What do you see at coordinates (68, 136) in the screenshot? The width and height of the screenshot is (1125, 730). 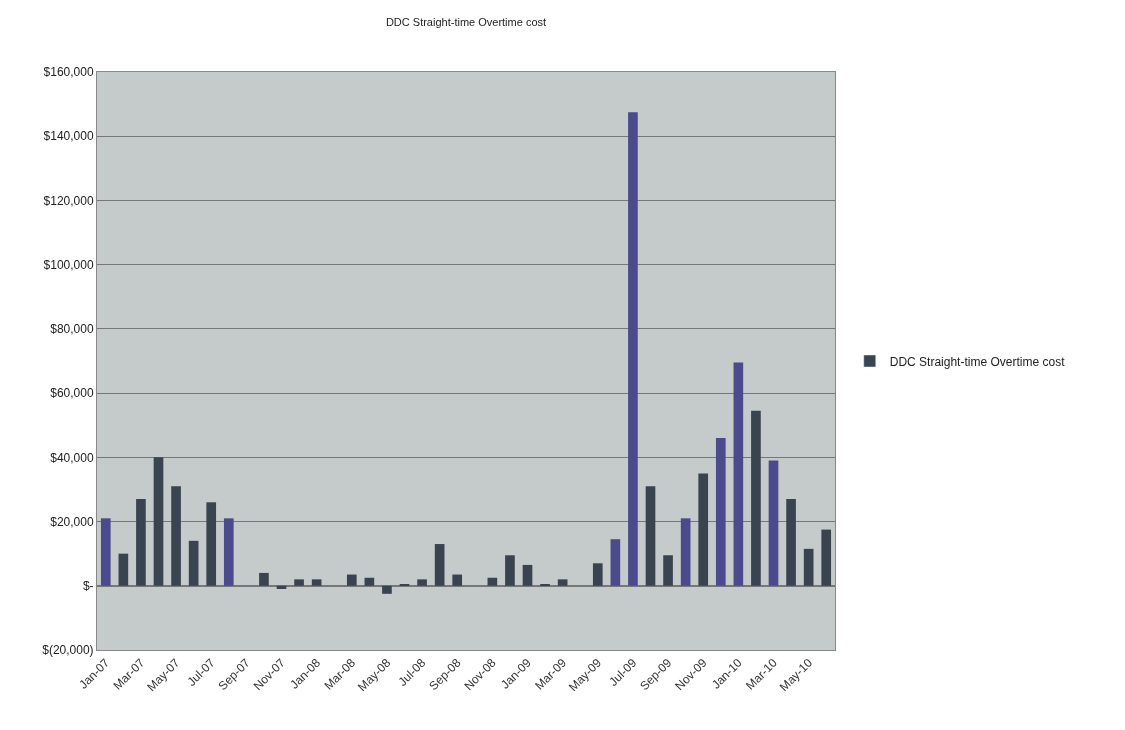 I see `y-tick-label: $140,000` at bounding box center [68, 136].